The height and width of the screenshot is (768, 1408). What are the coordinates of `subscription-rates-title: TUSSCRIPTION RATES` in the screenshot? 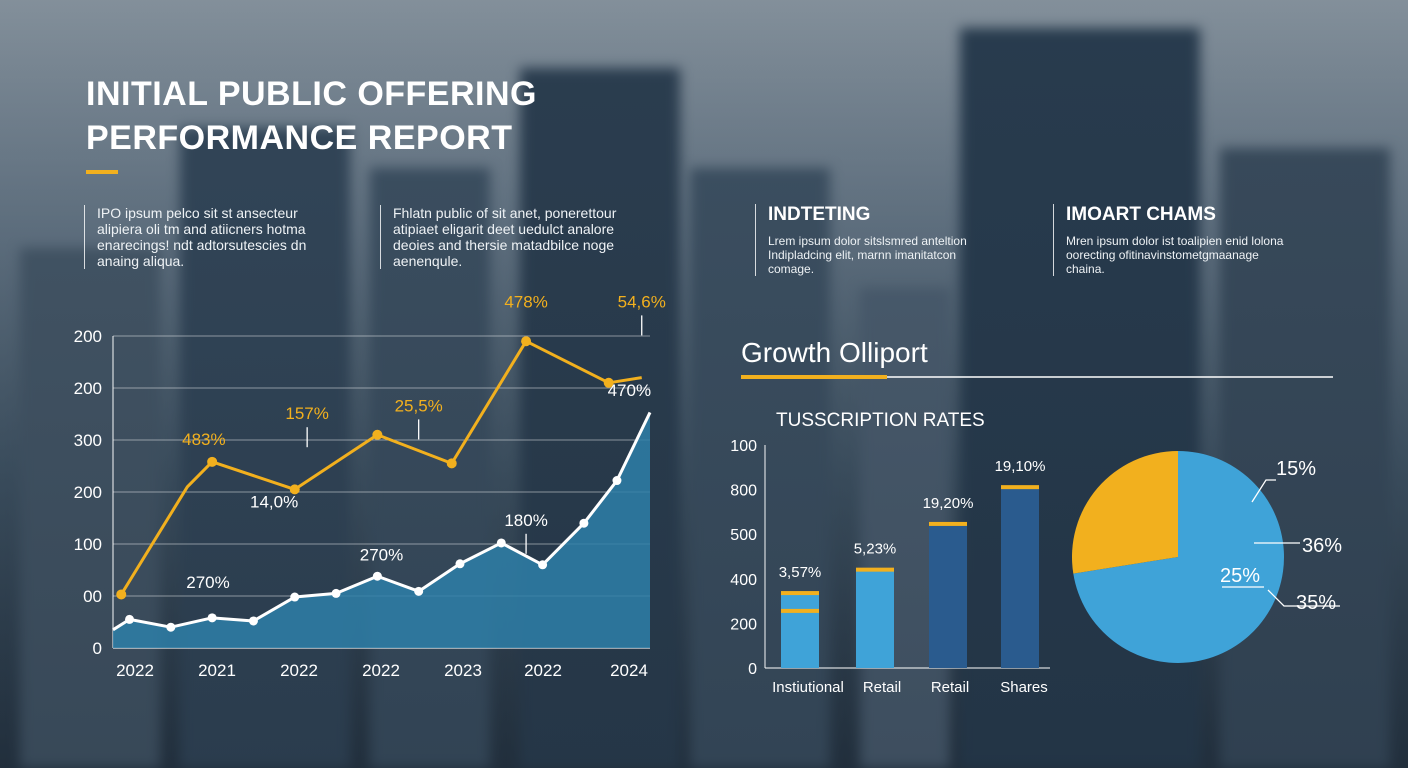 It's located at (880, 420).